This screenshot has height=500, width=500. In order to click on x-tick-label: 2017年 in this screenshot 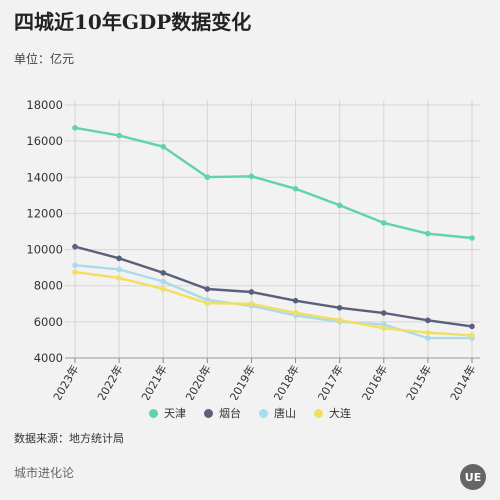, I will do `click(331, 382)`.